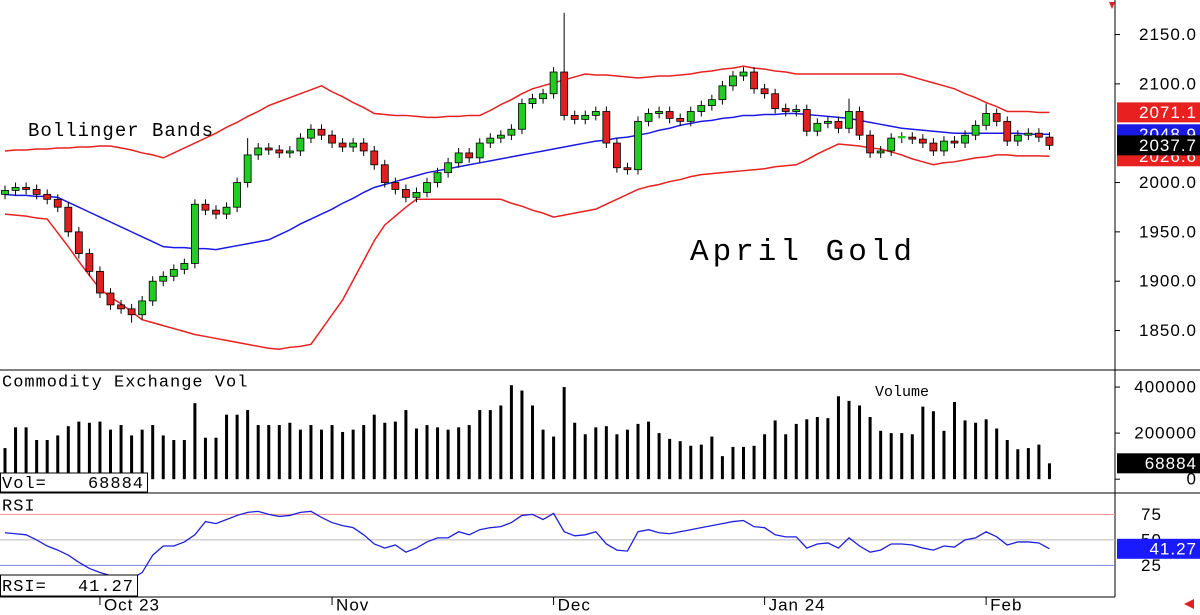  I want to click on y-tick-label: 200000, so click(1165, 433).